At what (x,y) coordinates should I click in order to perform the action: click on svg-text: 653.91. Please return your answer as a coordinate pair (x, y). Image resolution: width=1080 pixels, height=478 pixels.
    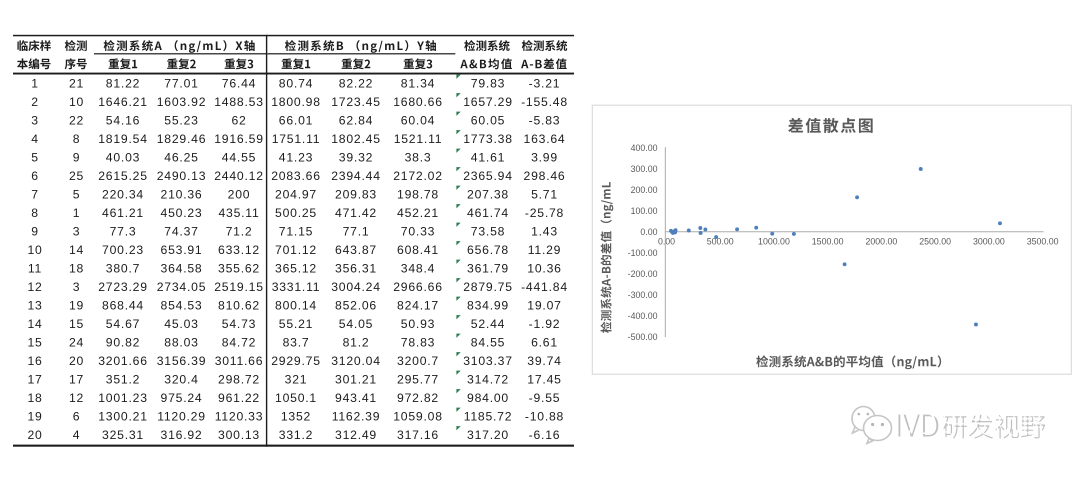
    Looking at the image, I should click on (182, 250).